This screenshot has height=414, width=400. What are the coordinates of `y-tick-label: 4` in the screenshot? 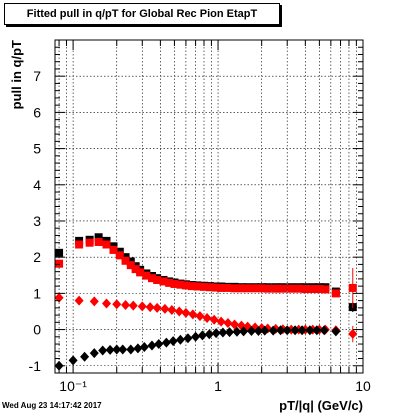 It's located at (37, 185).